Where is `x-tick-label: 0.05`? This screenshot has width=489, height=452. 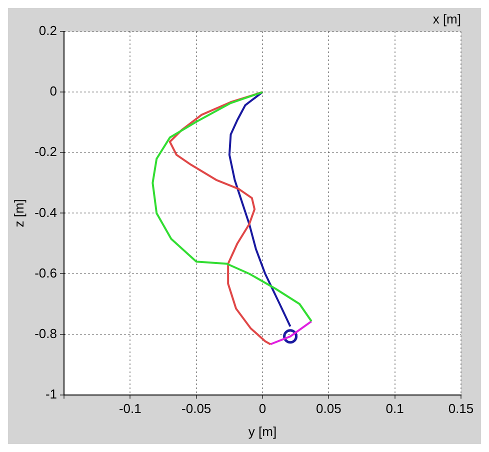 x-tick-label: 0.05 is located at coordinates (329, 408).